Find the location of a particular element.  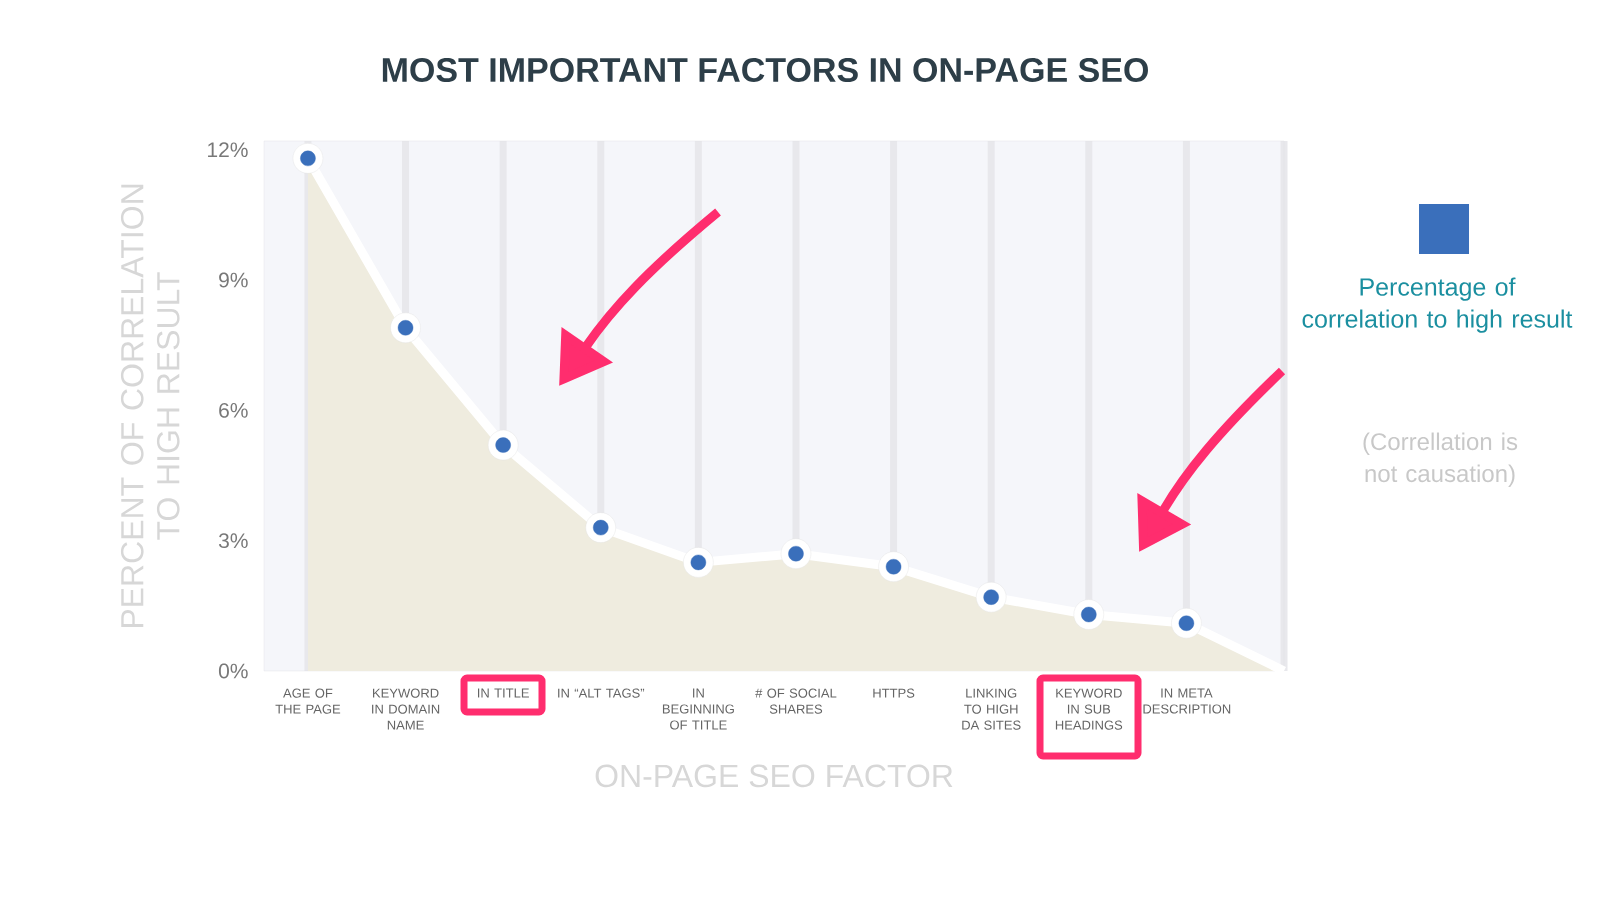

x-tick-label: KEYWORD IN SUB HEADINGS is located at coordinates (1089, 709).